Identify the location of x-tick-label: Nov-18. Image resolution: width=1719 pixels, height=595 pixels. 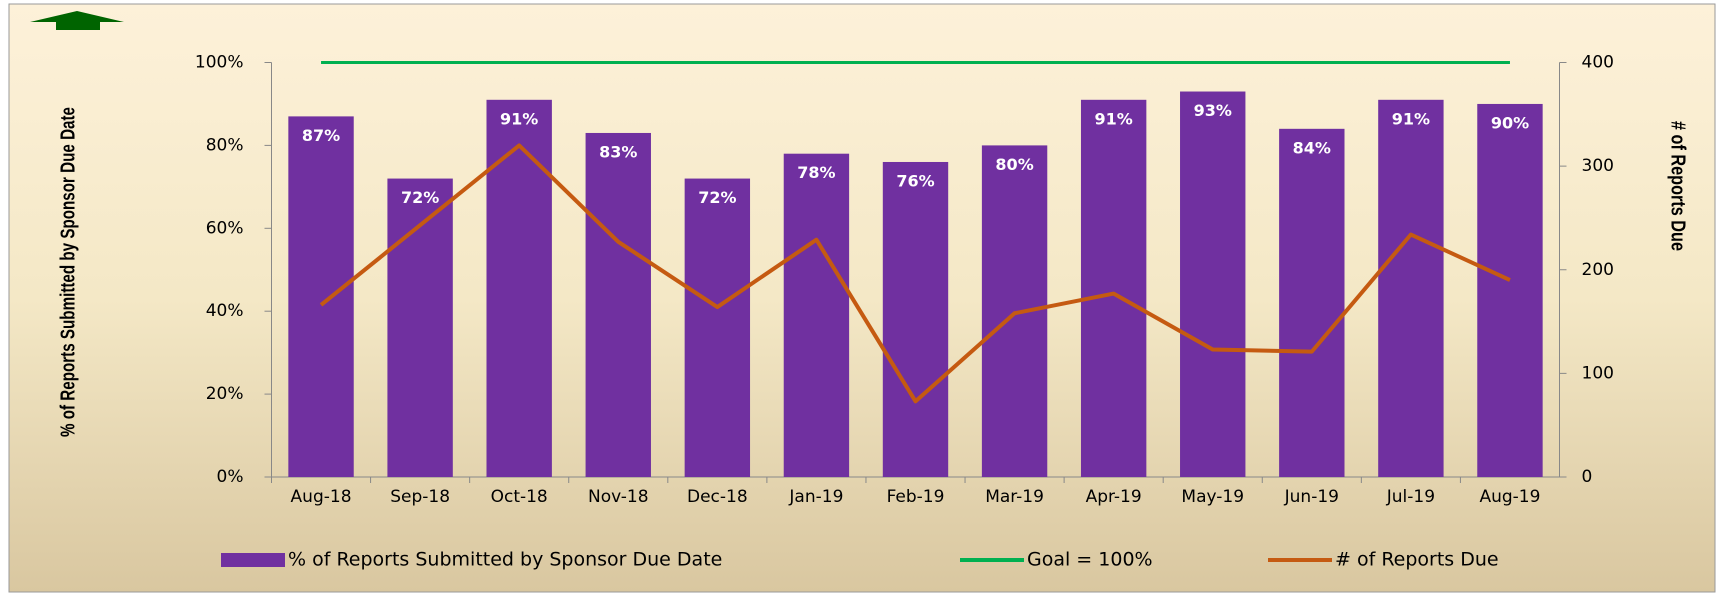
(618, 497).